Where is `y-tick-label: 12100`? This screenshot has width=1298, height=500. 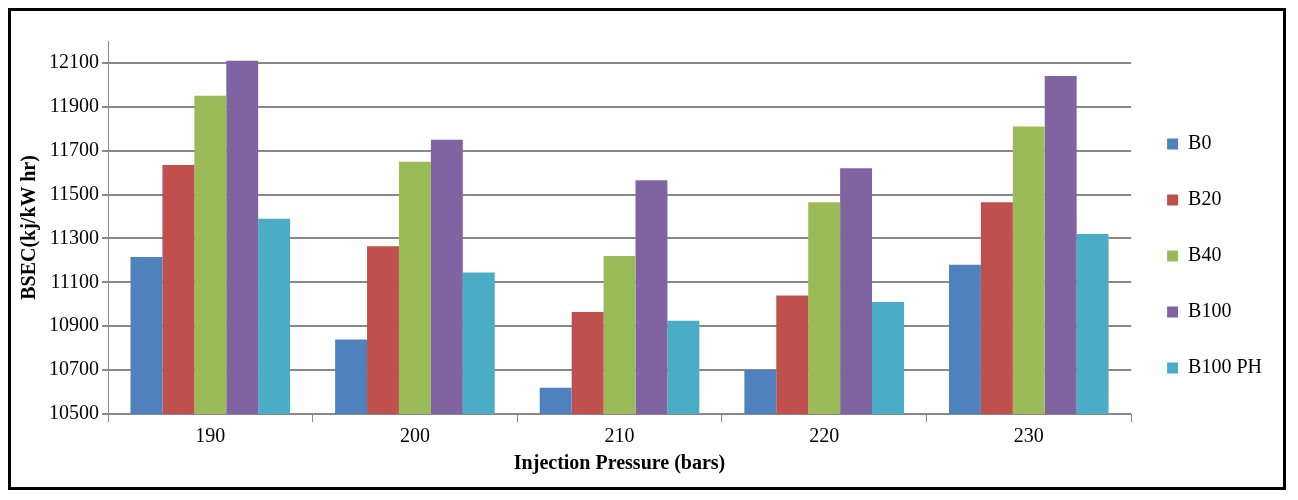 y-tick-label: 12100 is located at coordinates (74, 61).